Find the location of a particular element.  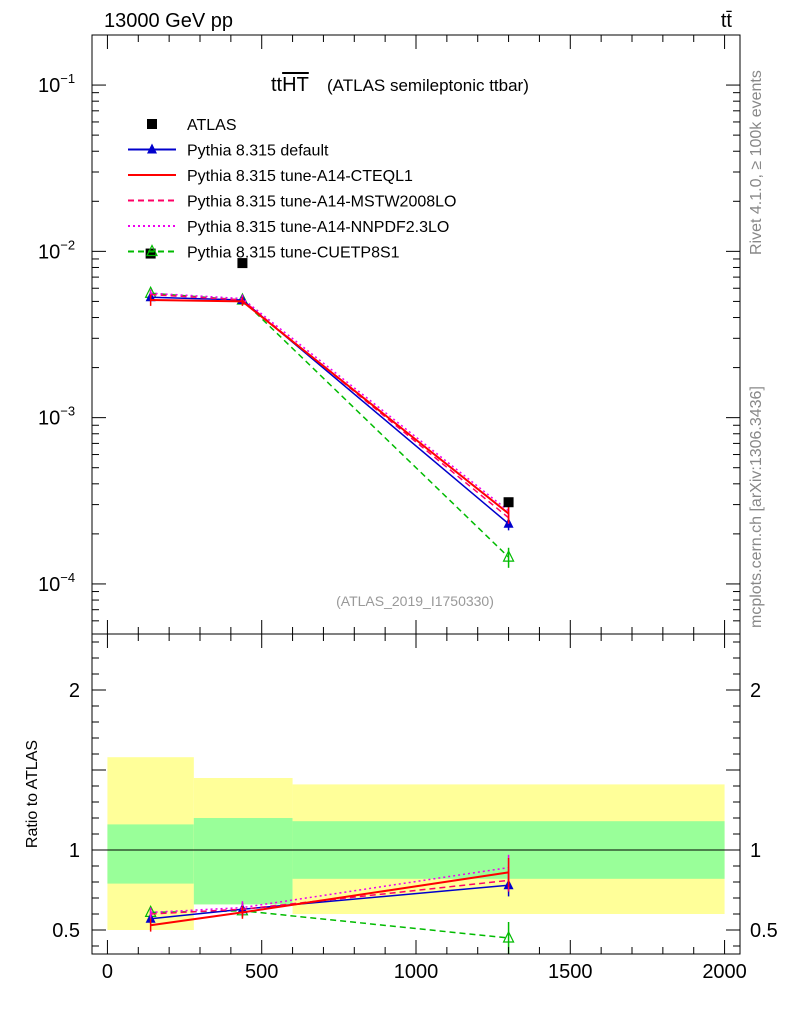

legend-label: Pythia 8.315 tune-A14-MSTW2008LO is located at coordinates (321, 202).